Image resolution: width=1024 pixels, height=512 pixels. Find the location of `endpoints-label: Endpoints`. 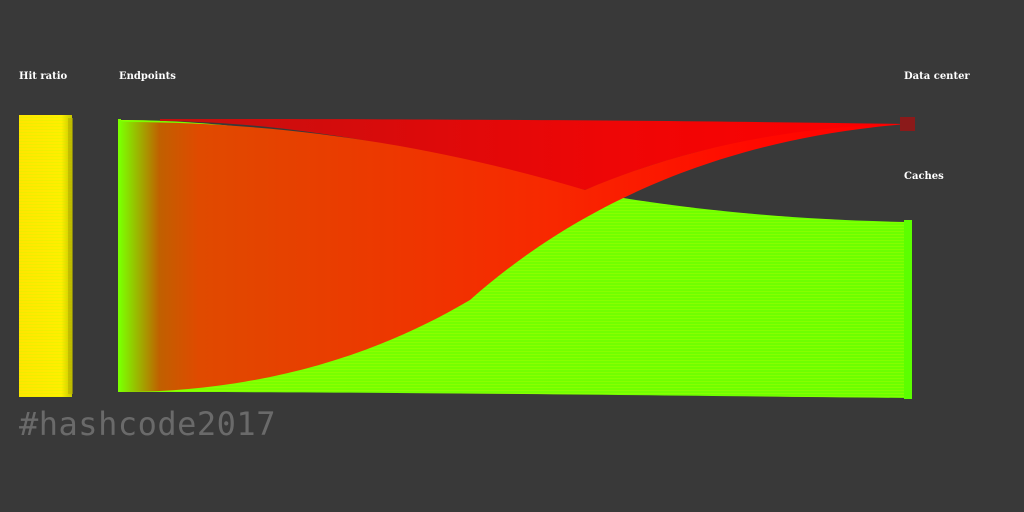

endpoints-label: Endpoints is located at coordinates (147, 76).